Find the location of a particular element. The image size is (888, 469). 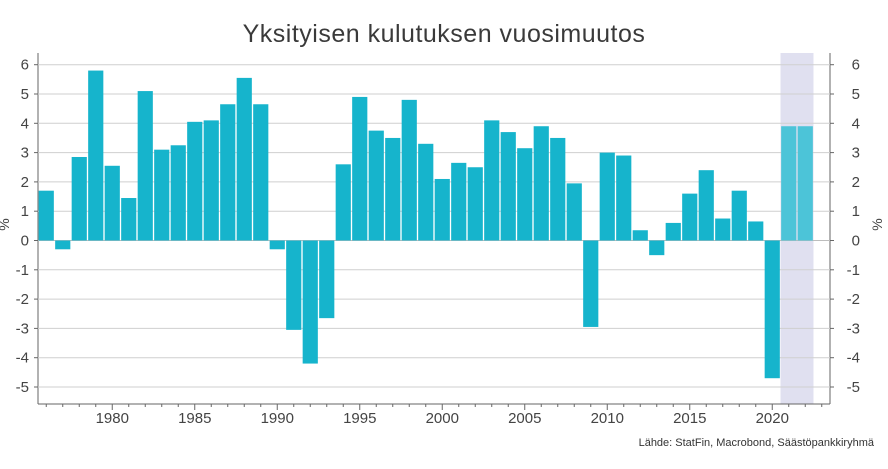

bar-2013 is located at coordinates (657, 248).